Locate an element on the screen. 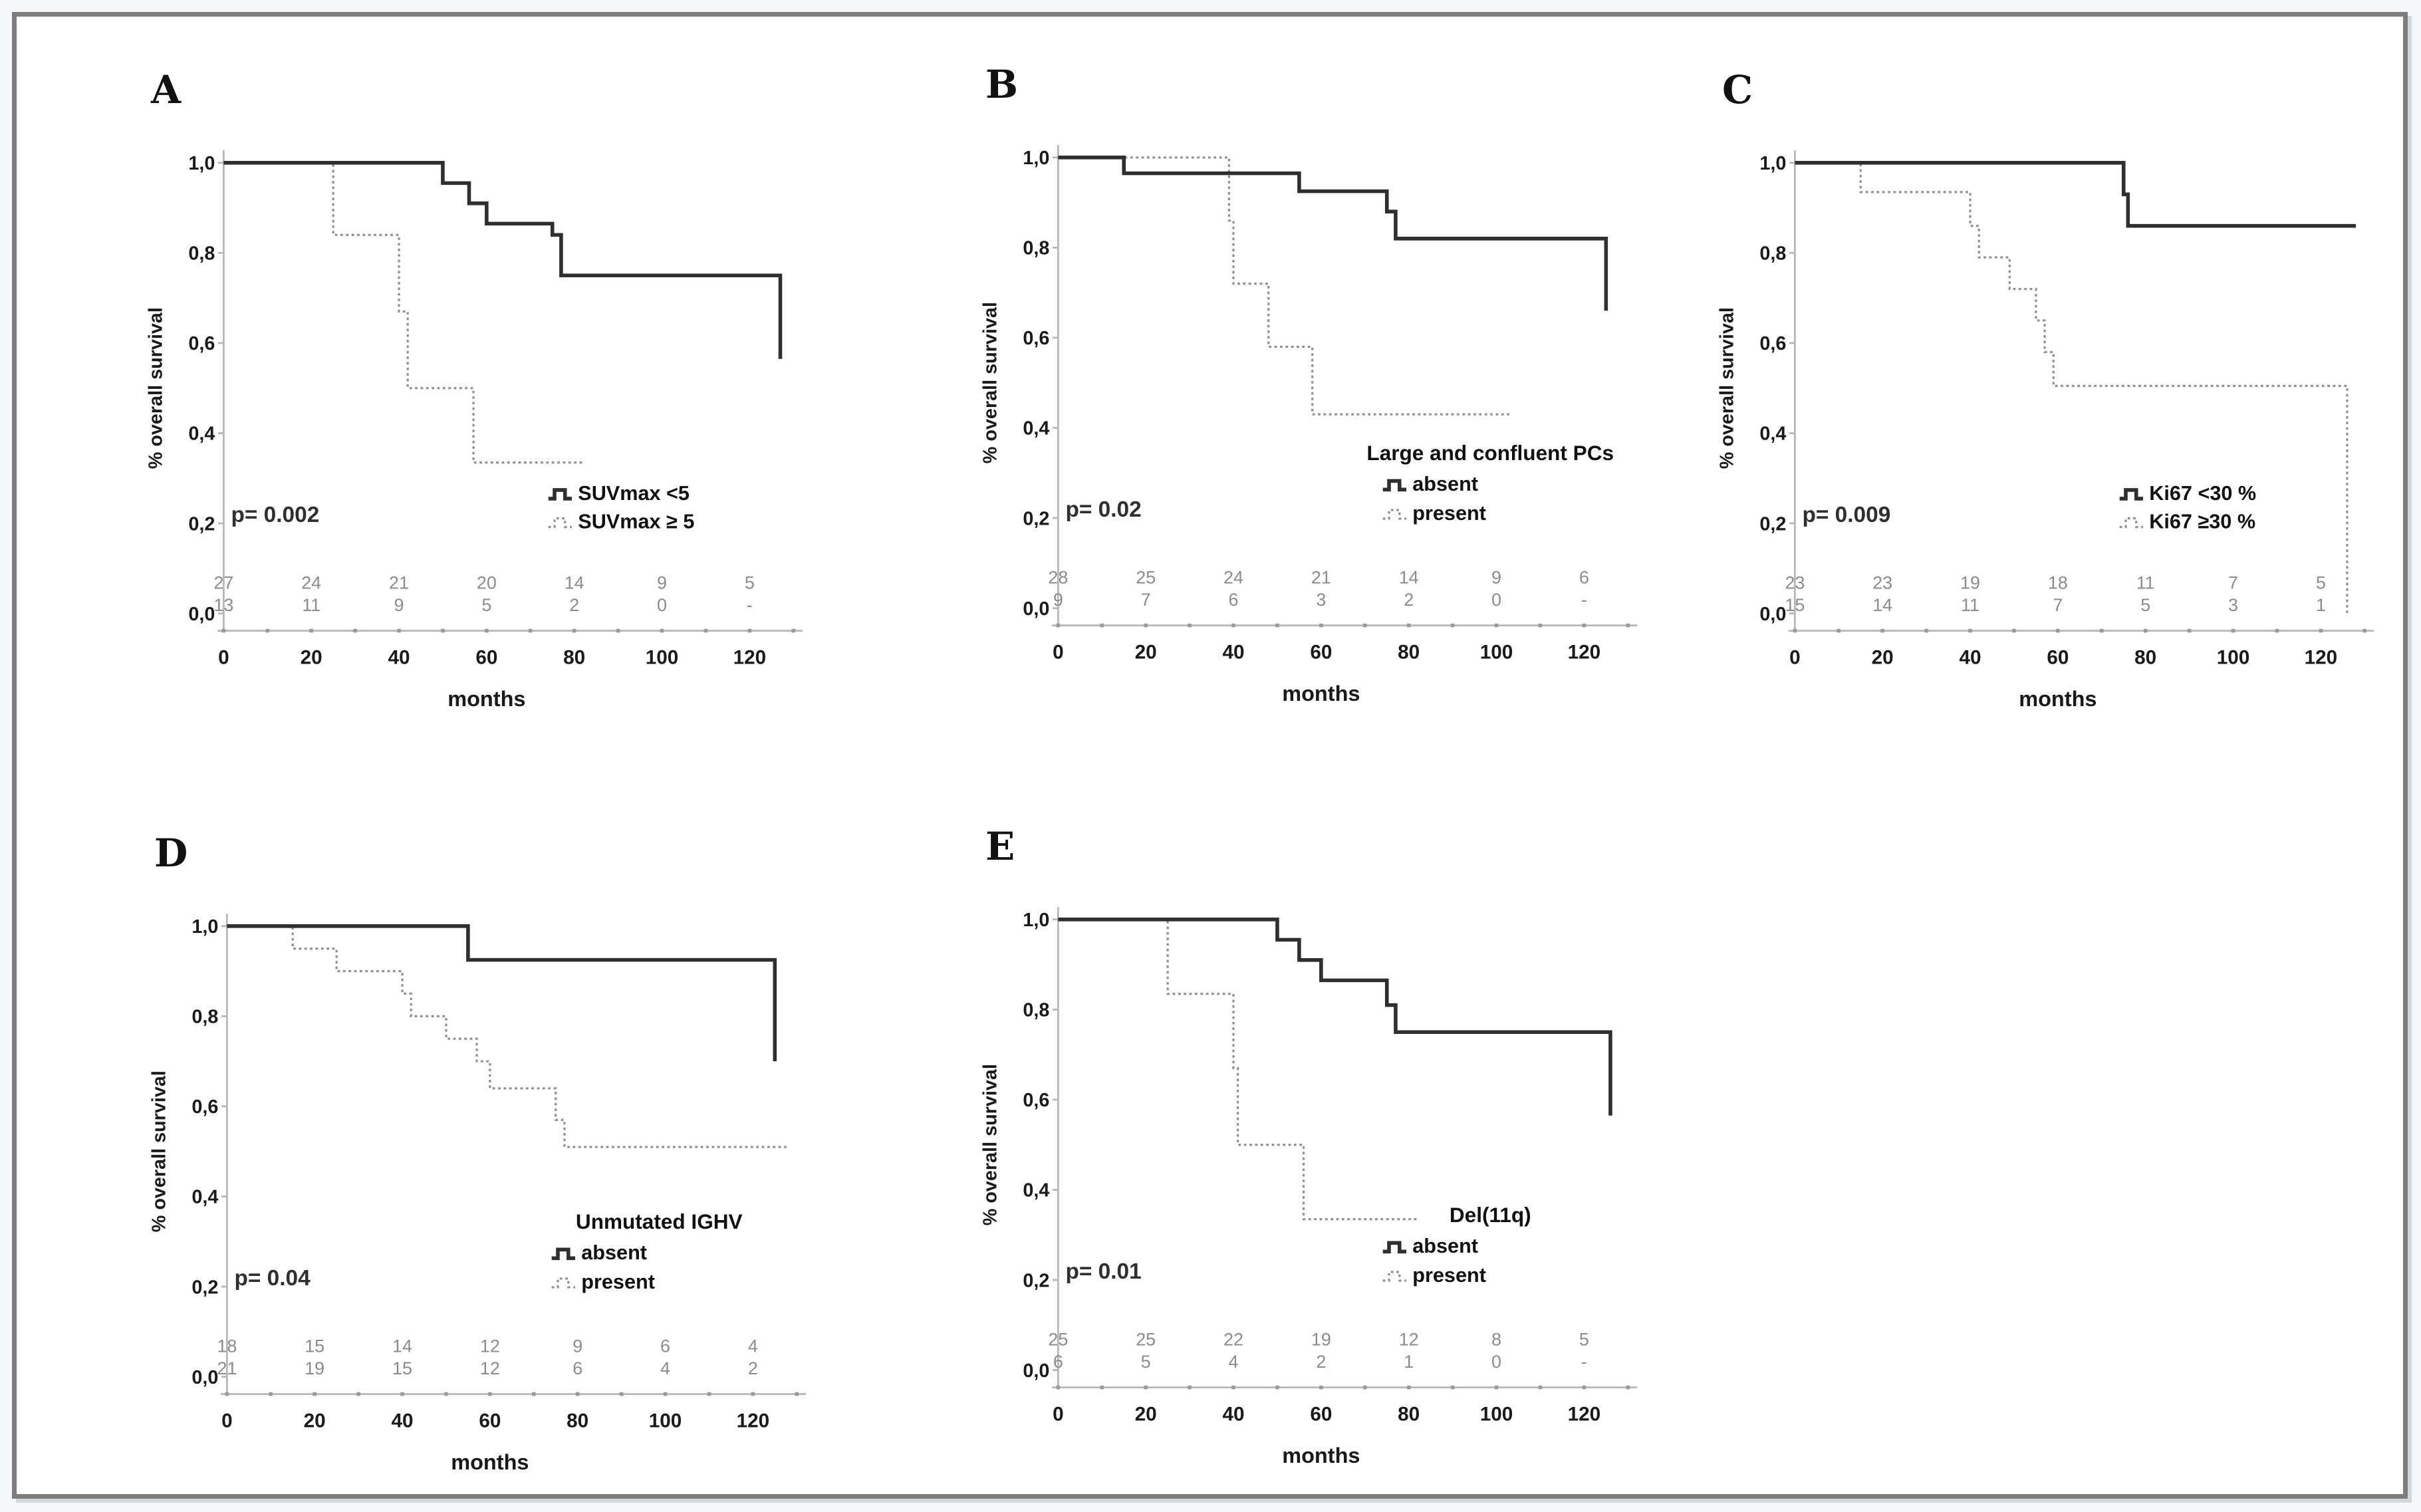 This screenshot has height=1512, width=2421. x-tick-label: 120 is located at coordinates (1584, 1415).